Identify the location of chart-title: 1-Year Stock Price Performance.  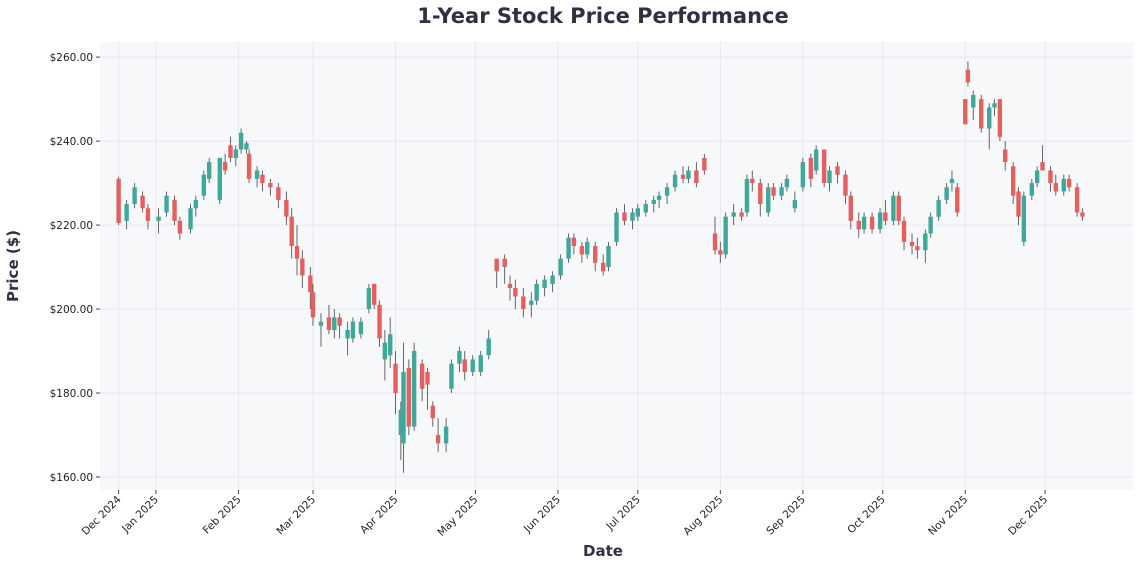
(602, 16).